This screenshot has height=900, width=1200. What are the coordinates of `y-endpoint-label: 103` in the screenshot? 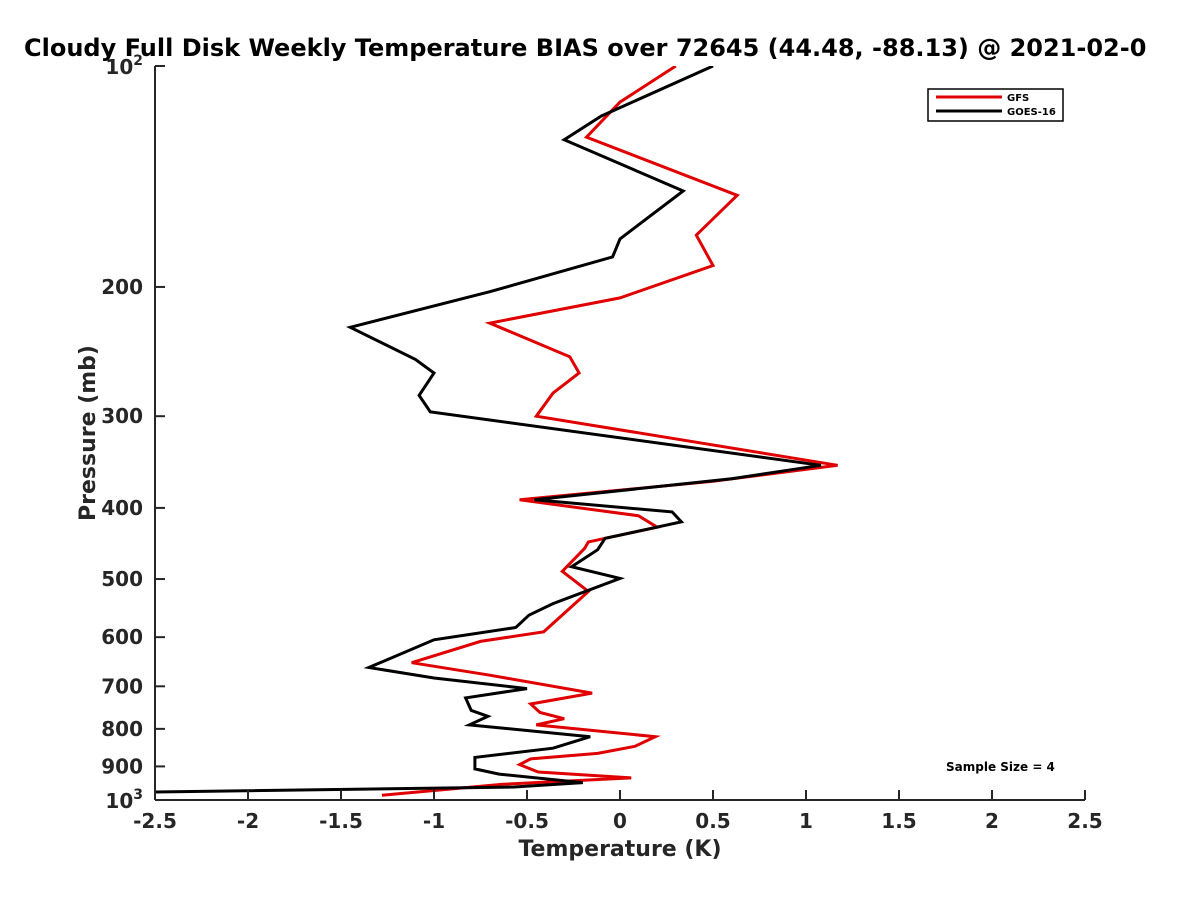 It's located at (124, 800).